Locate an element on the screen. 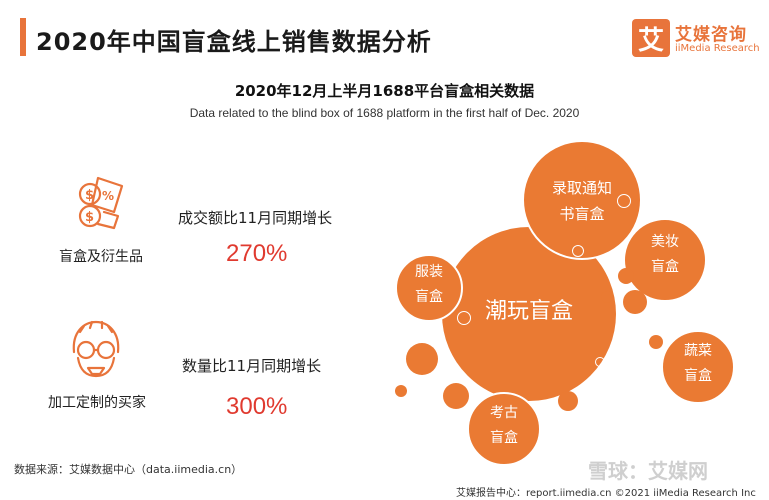  bubble-label-line: 考古 is located at coordinates (504, 413).